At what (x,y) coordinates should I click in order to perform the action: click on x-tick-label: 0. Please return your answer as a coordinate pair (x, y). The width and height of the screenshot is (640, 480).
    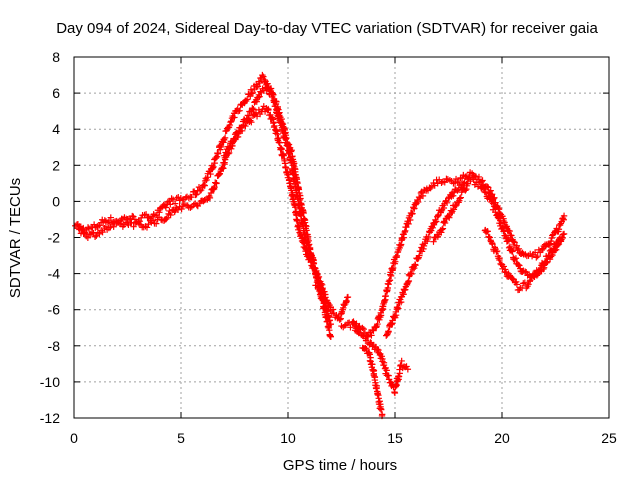
    Looking at the image, I should click on (74, 438).